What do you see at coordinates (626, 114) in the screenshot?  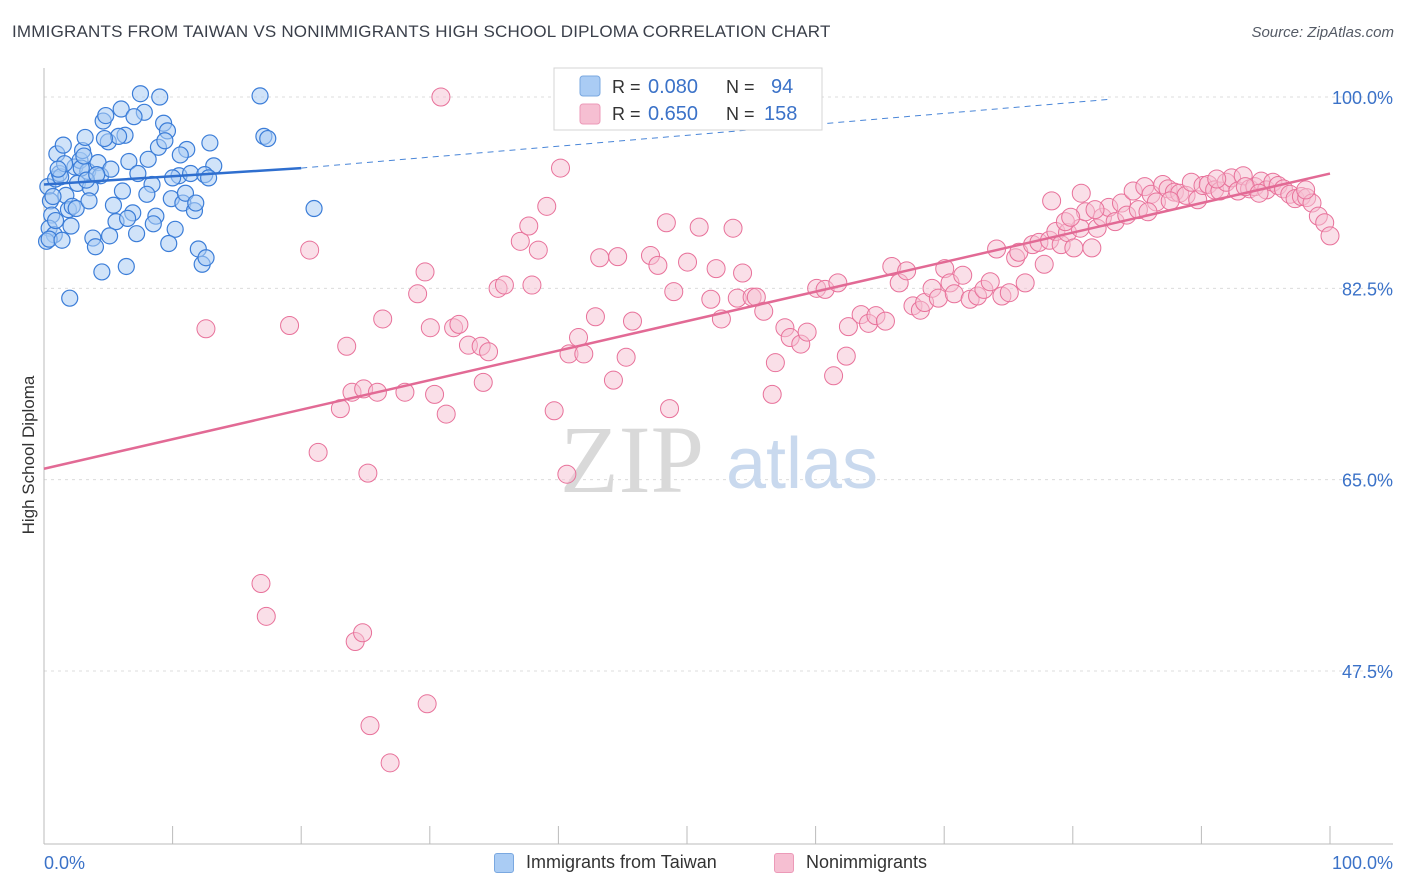 I see `legend-r-label-nonimmigrants: R =` at bounding box center [626, 114].